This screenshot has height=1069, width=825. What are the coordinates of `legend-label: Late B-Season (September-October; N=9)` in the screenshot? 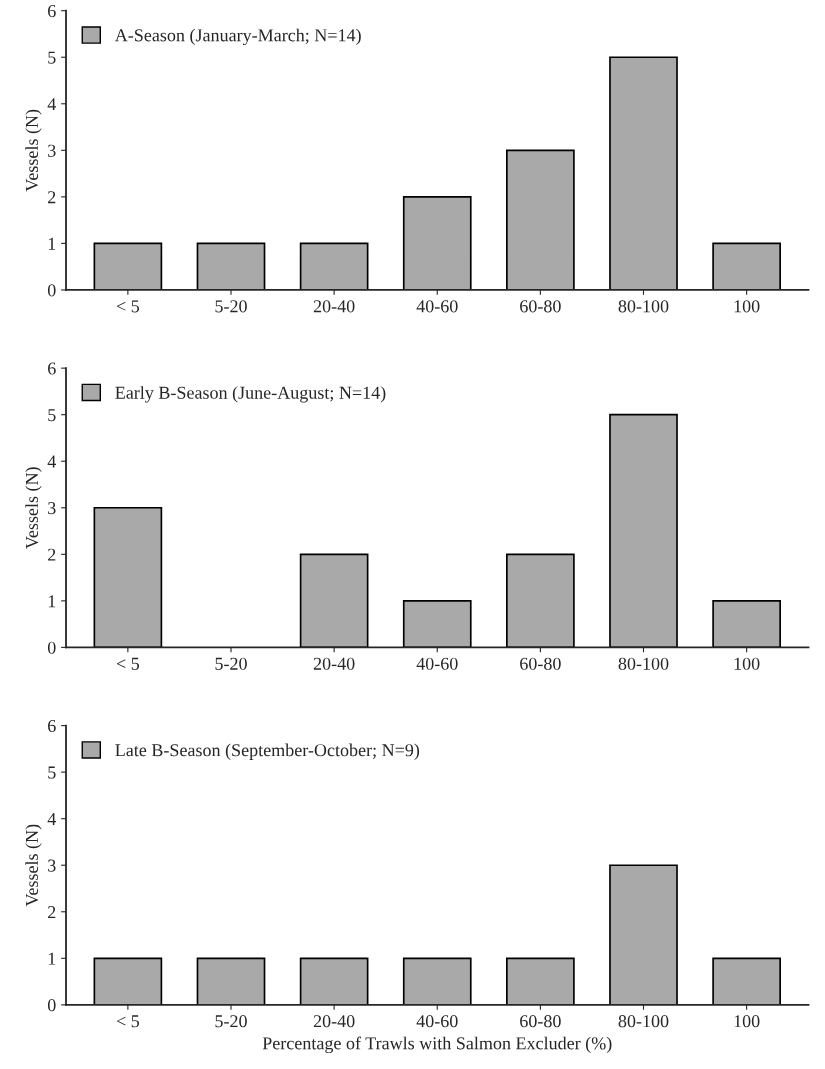 It's located at (267, 751).